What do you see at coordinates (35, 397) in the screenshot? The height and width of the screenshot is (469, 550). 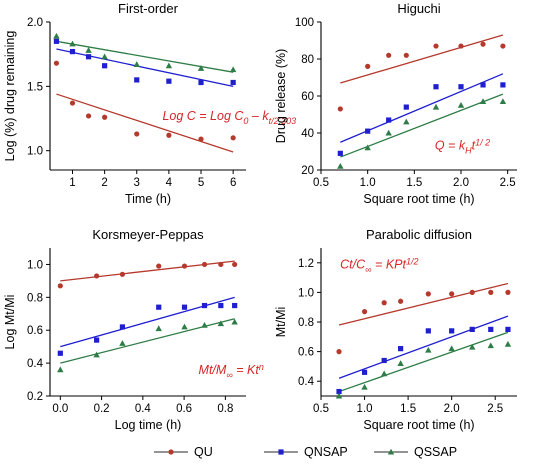 I see `y-tick-label: 0.2` at bounding box center [35, 397].